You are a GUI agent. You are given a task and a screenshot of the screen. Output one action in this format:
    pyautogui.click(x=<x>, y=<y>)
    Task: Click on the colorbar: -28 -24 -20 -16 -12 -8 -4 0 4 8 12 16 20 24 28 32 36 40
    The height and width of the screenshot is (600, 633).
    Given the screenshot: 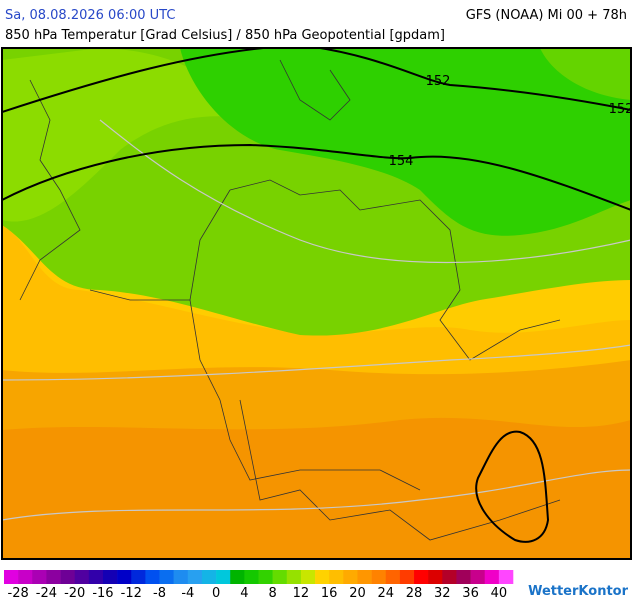 What is the action you would take?
    pyautogui.click(x=259, y=585)
    